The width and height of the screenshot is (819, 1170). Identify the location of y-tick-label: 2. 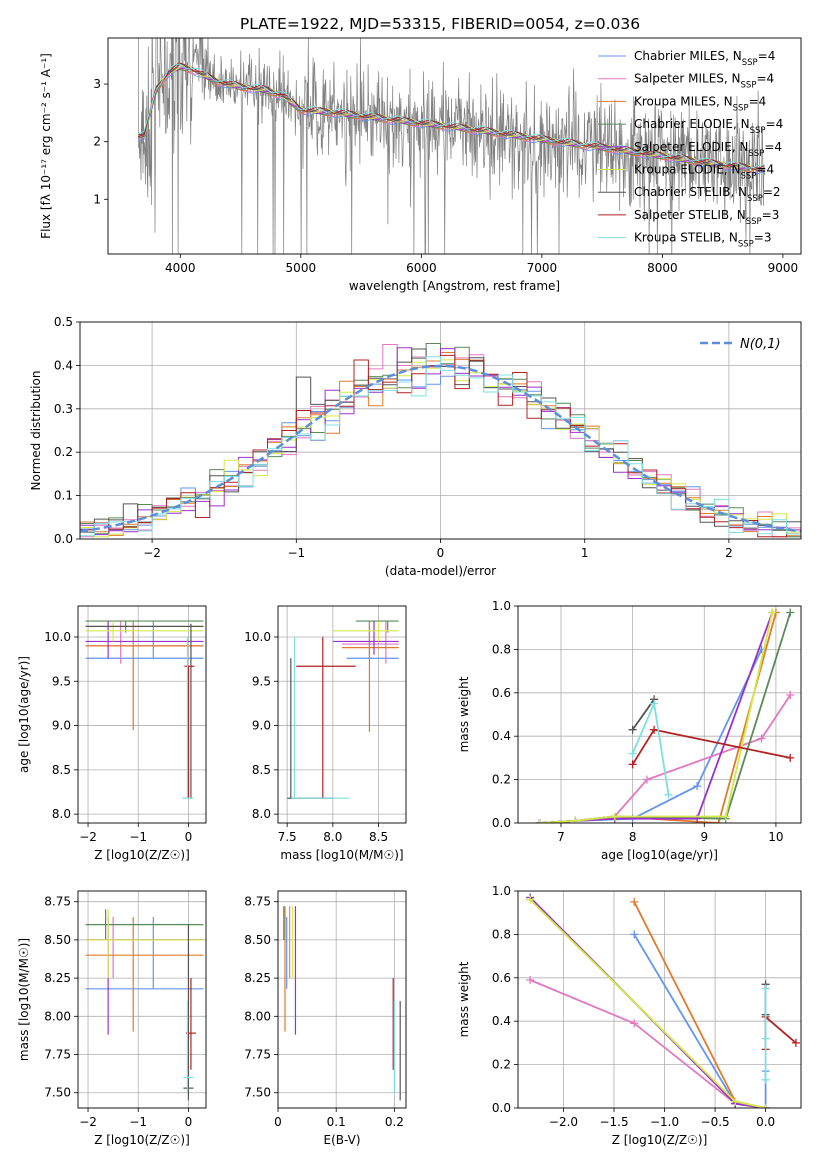
(97, 142).